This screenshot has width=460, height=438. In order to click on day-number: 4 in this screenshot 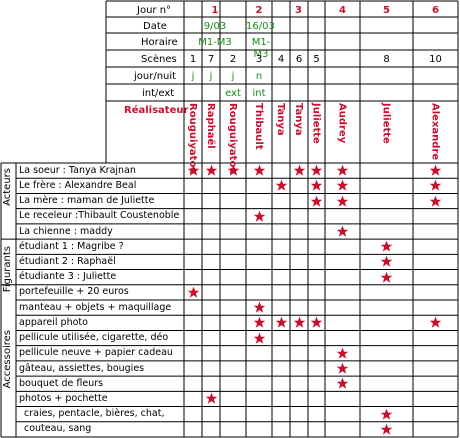, I will do `click(342, 10)`.